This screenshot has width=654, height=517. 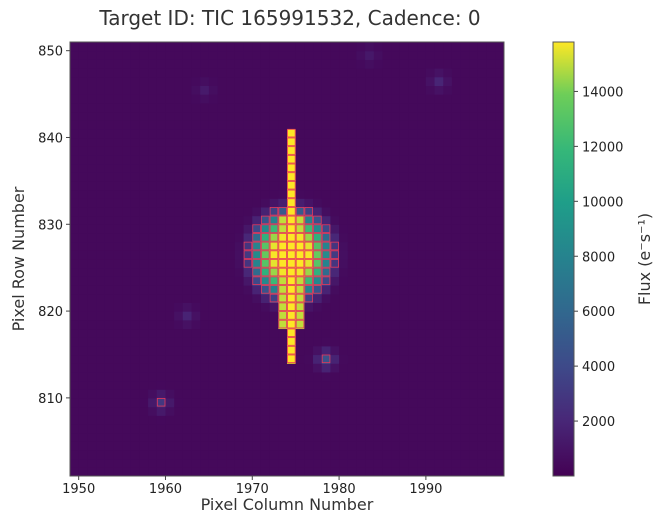 I want to click on colorbar, so click(x=563, y=259).